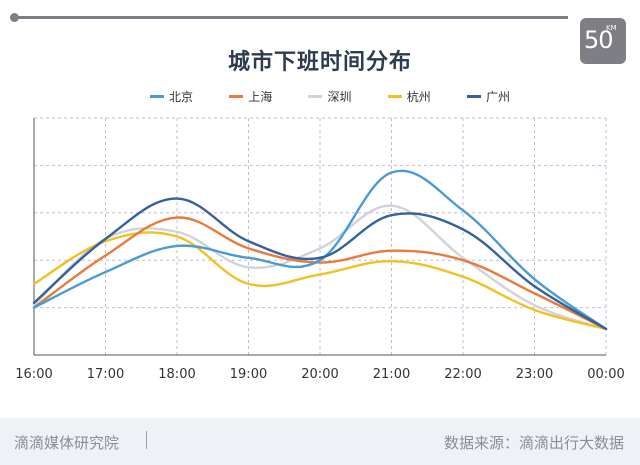  Describe the element at coordinates (533, 443) in the screenshot. I see `footer-source: 数据来源：滴滴出行大数据` at that location.